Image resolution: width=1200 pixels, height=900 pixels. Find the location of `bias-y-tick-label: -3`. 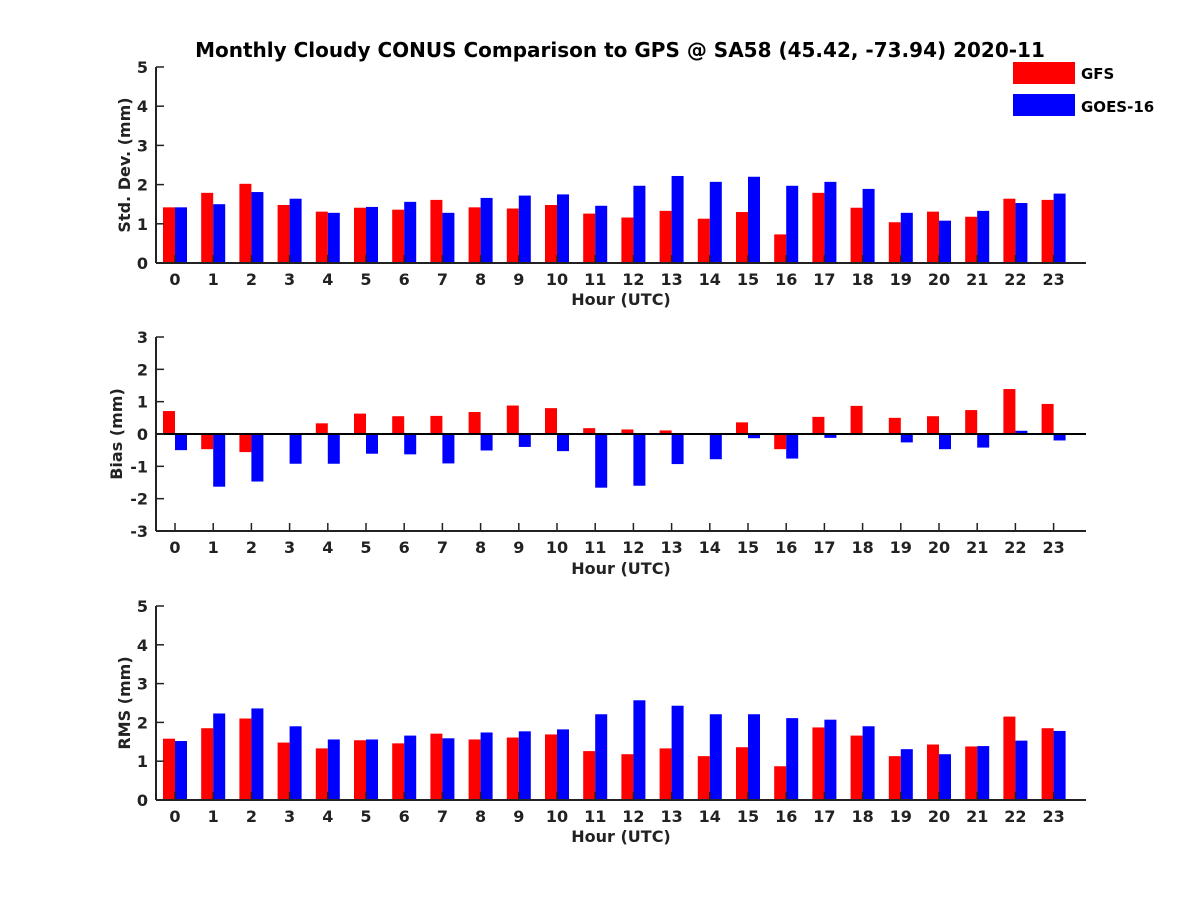

bias-y-tick-label: -3 is located at coordinates (139, 531).